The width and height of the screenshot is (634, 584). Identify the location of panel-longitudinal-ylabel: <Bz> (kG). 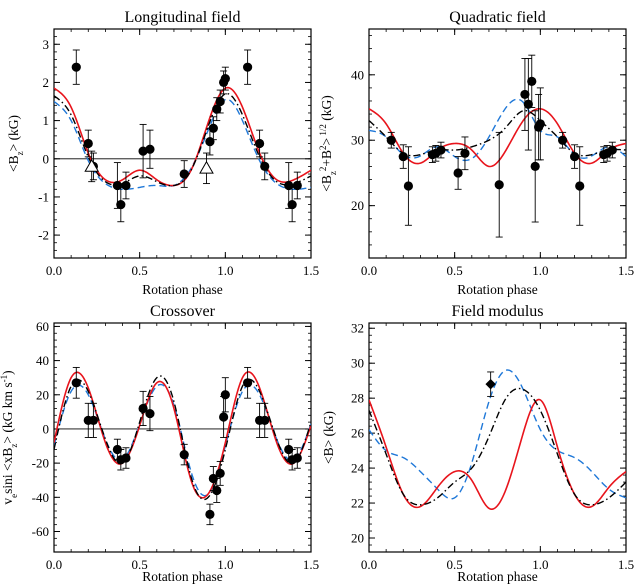
(15, 143).